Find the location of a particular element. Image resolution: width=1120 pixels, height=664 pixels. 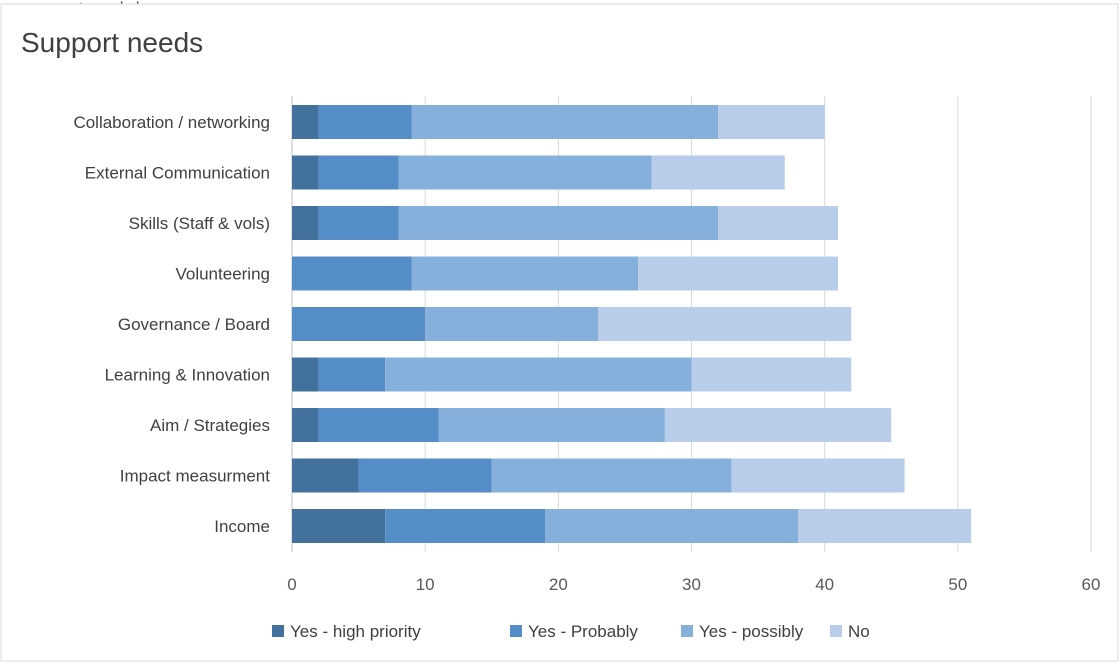

x-tick-label: 60 is located at coordinates (1091, 584).